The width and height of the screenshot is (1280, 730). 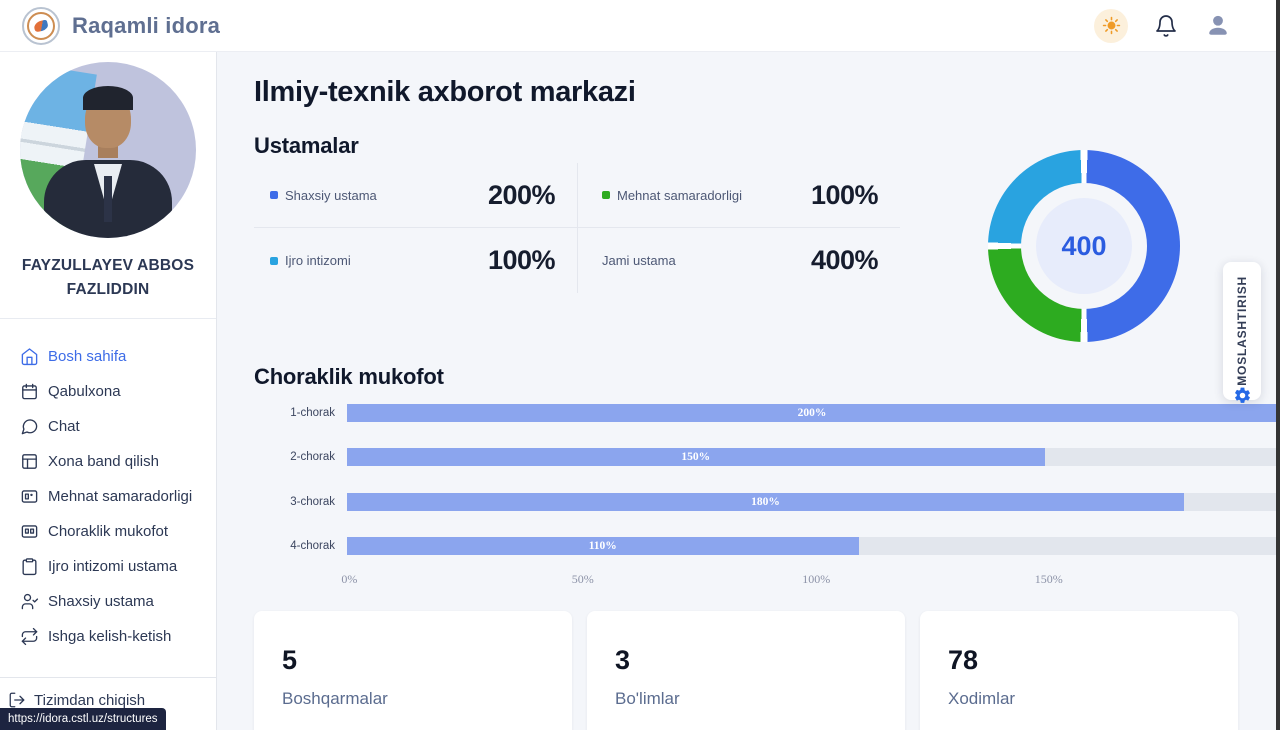 I want to click on brand-title: Raqamli idora, so click(x=146, y=25).